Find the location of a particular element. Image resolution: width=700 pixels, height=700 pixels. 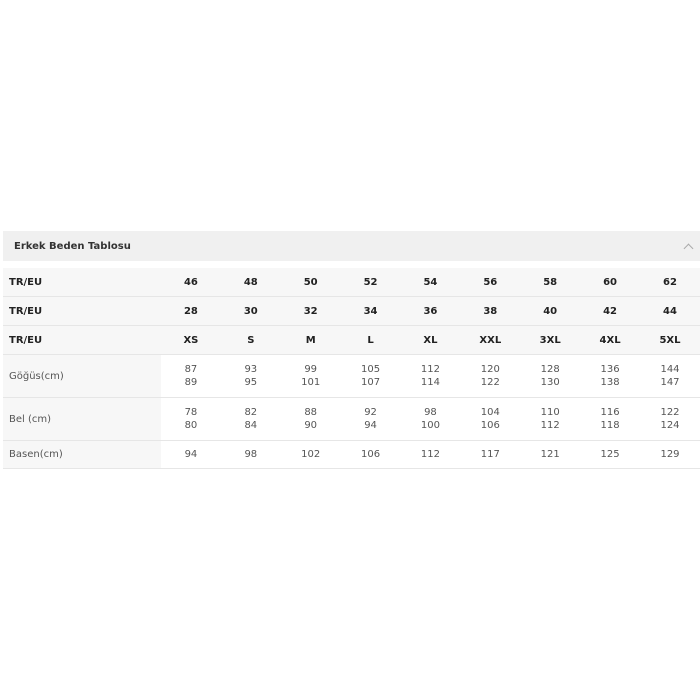

size-cell: 58 is located at coordinates (550, 282).